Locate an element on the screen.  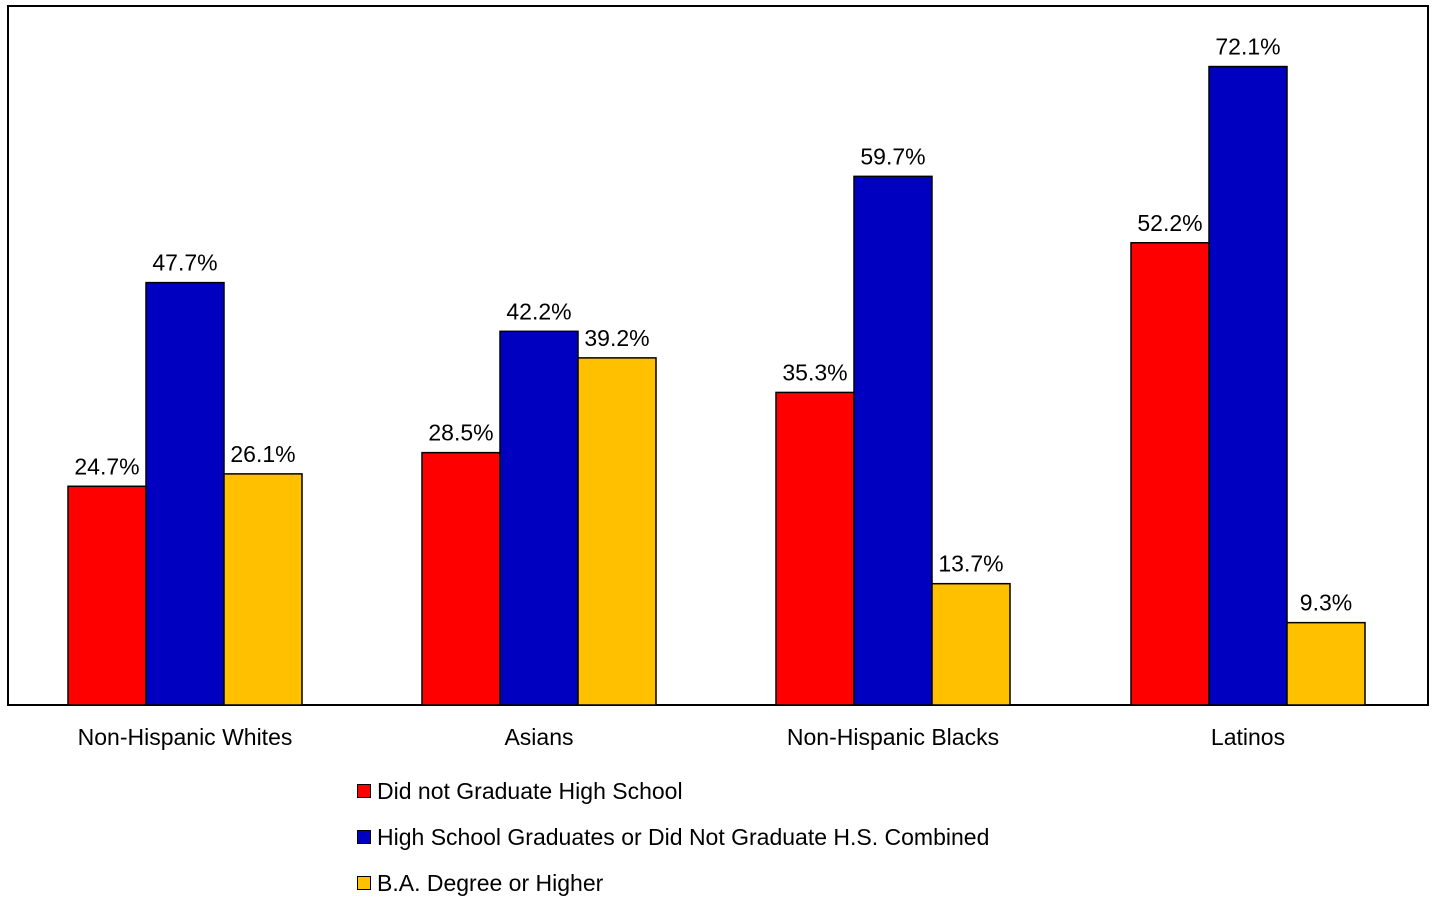
data-label-non-hispanic-blacks-series-2: 59.7% is located at coordinates (892, 156).